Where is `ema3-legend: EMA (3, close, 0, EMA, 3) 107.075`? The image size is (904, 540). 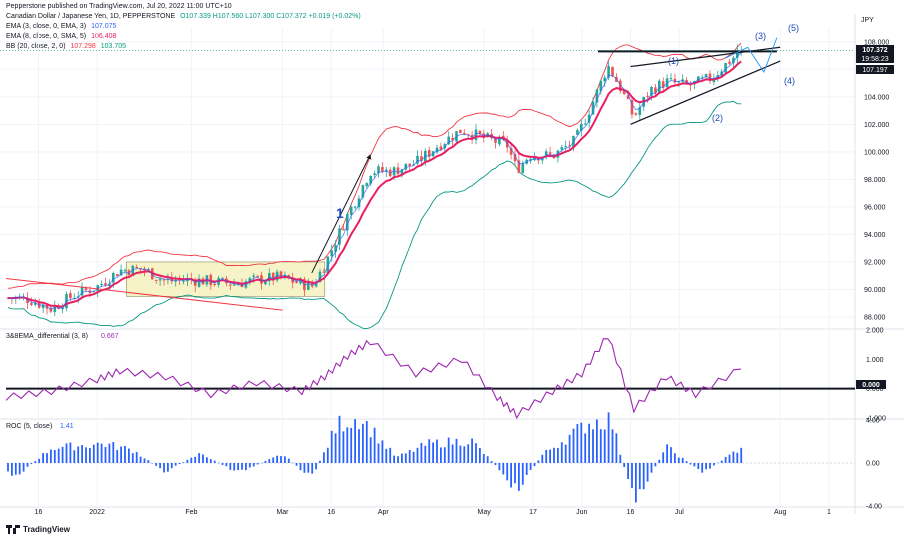
ema3-legend: EMA (3, close, 0, EMA, 3) 107.075 is located at coordinates (62, 26).